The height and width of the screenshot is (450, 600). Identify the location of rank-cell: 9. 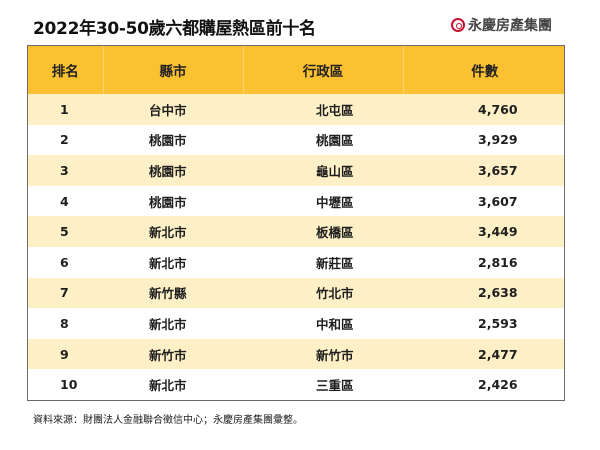
(64, 354).